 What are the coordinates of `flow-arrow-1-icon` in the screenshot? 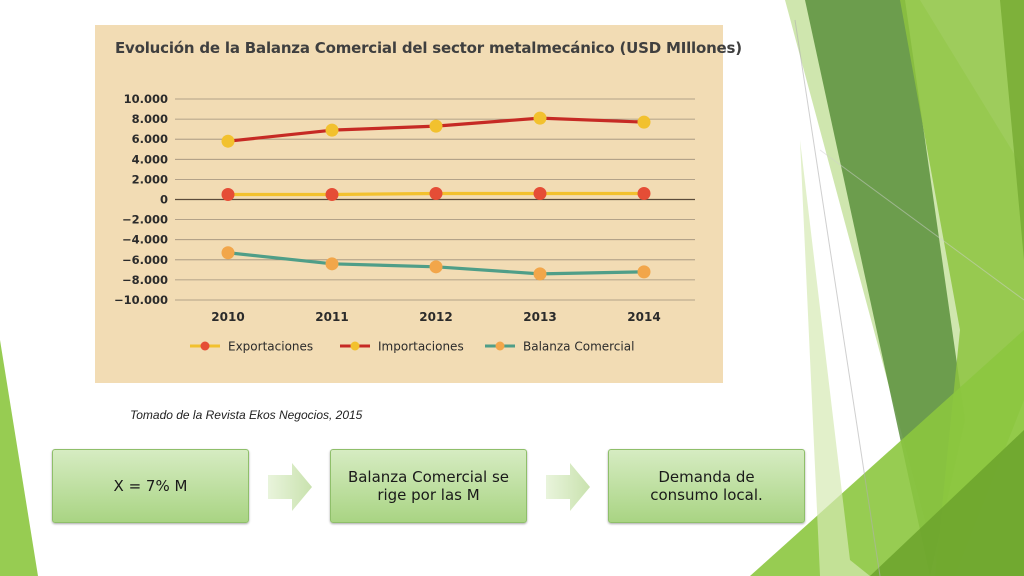 It's located at (290, 487).